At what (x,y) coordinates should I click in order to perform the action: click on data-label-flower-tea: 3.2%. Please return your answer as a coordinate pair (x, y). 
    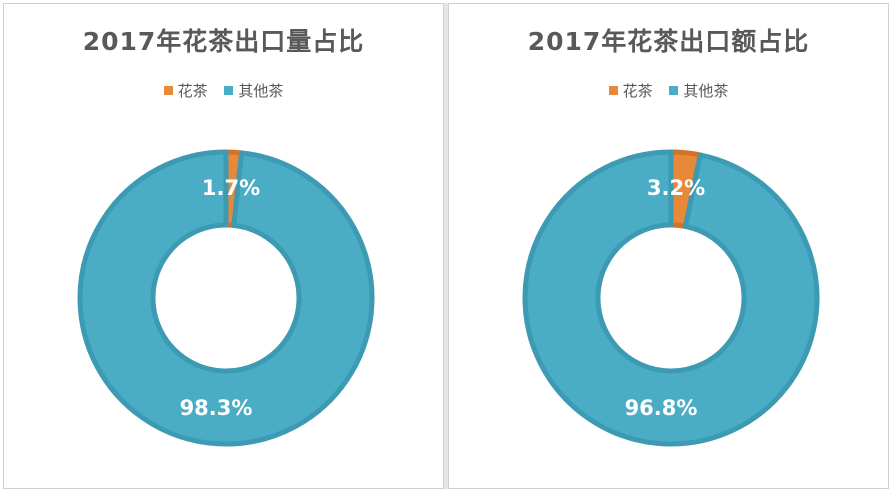
    Looking at the image, I should click on (676, 188).